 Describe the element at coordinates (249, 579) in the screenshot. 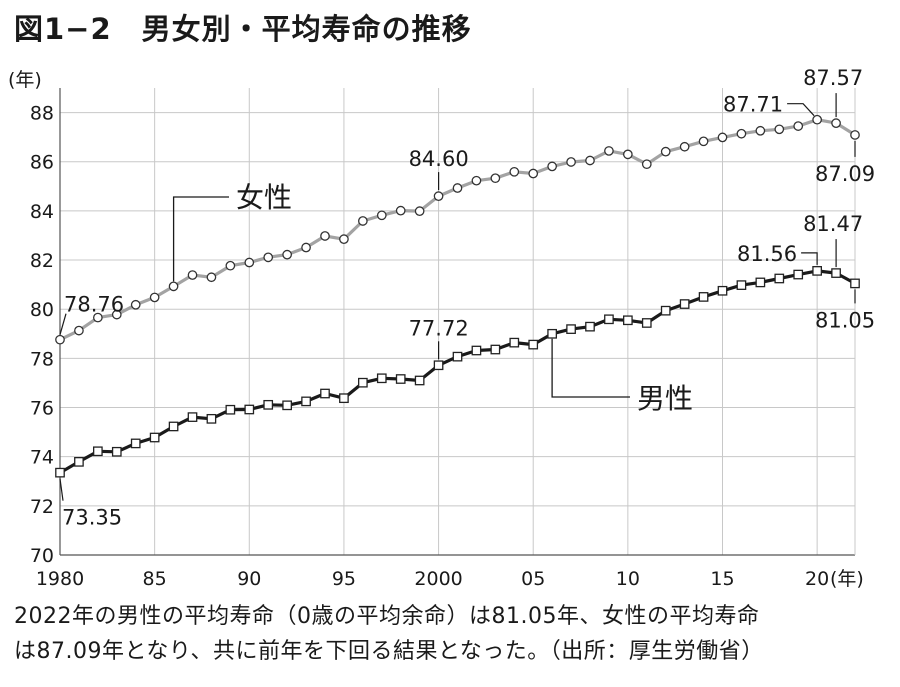

I see `x-tick-label: 90` at that location.